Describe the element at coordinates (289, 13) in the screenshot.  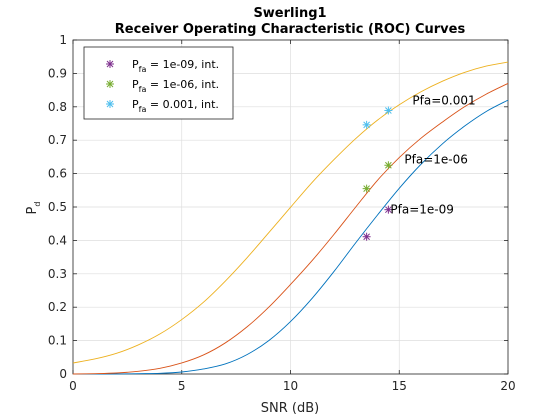
I see `chart-title-line1: Swerling1` at that location.